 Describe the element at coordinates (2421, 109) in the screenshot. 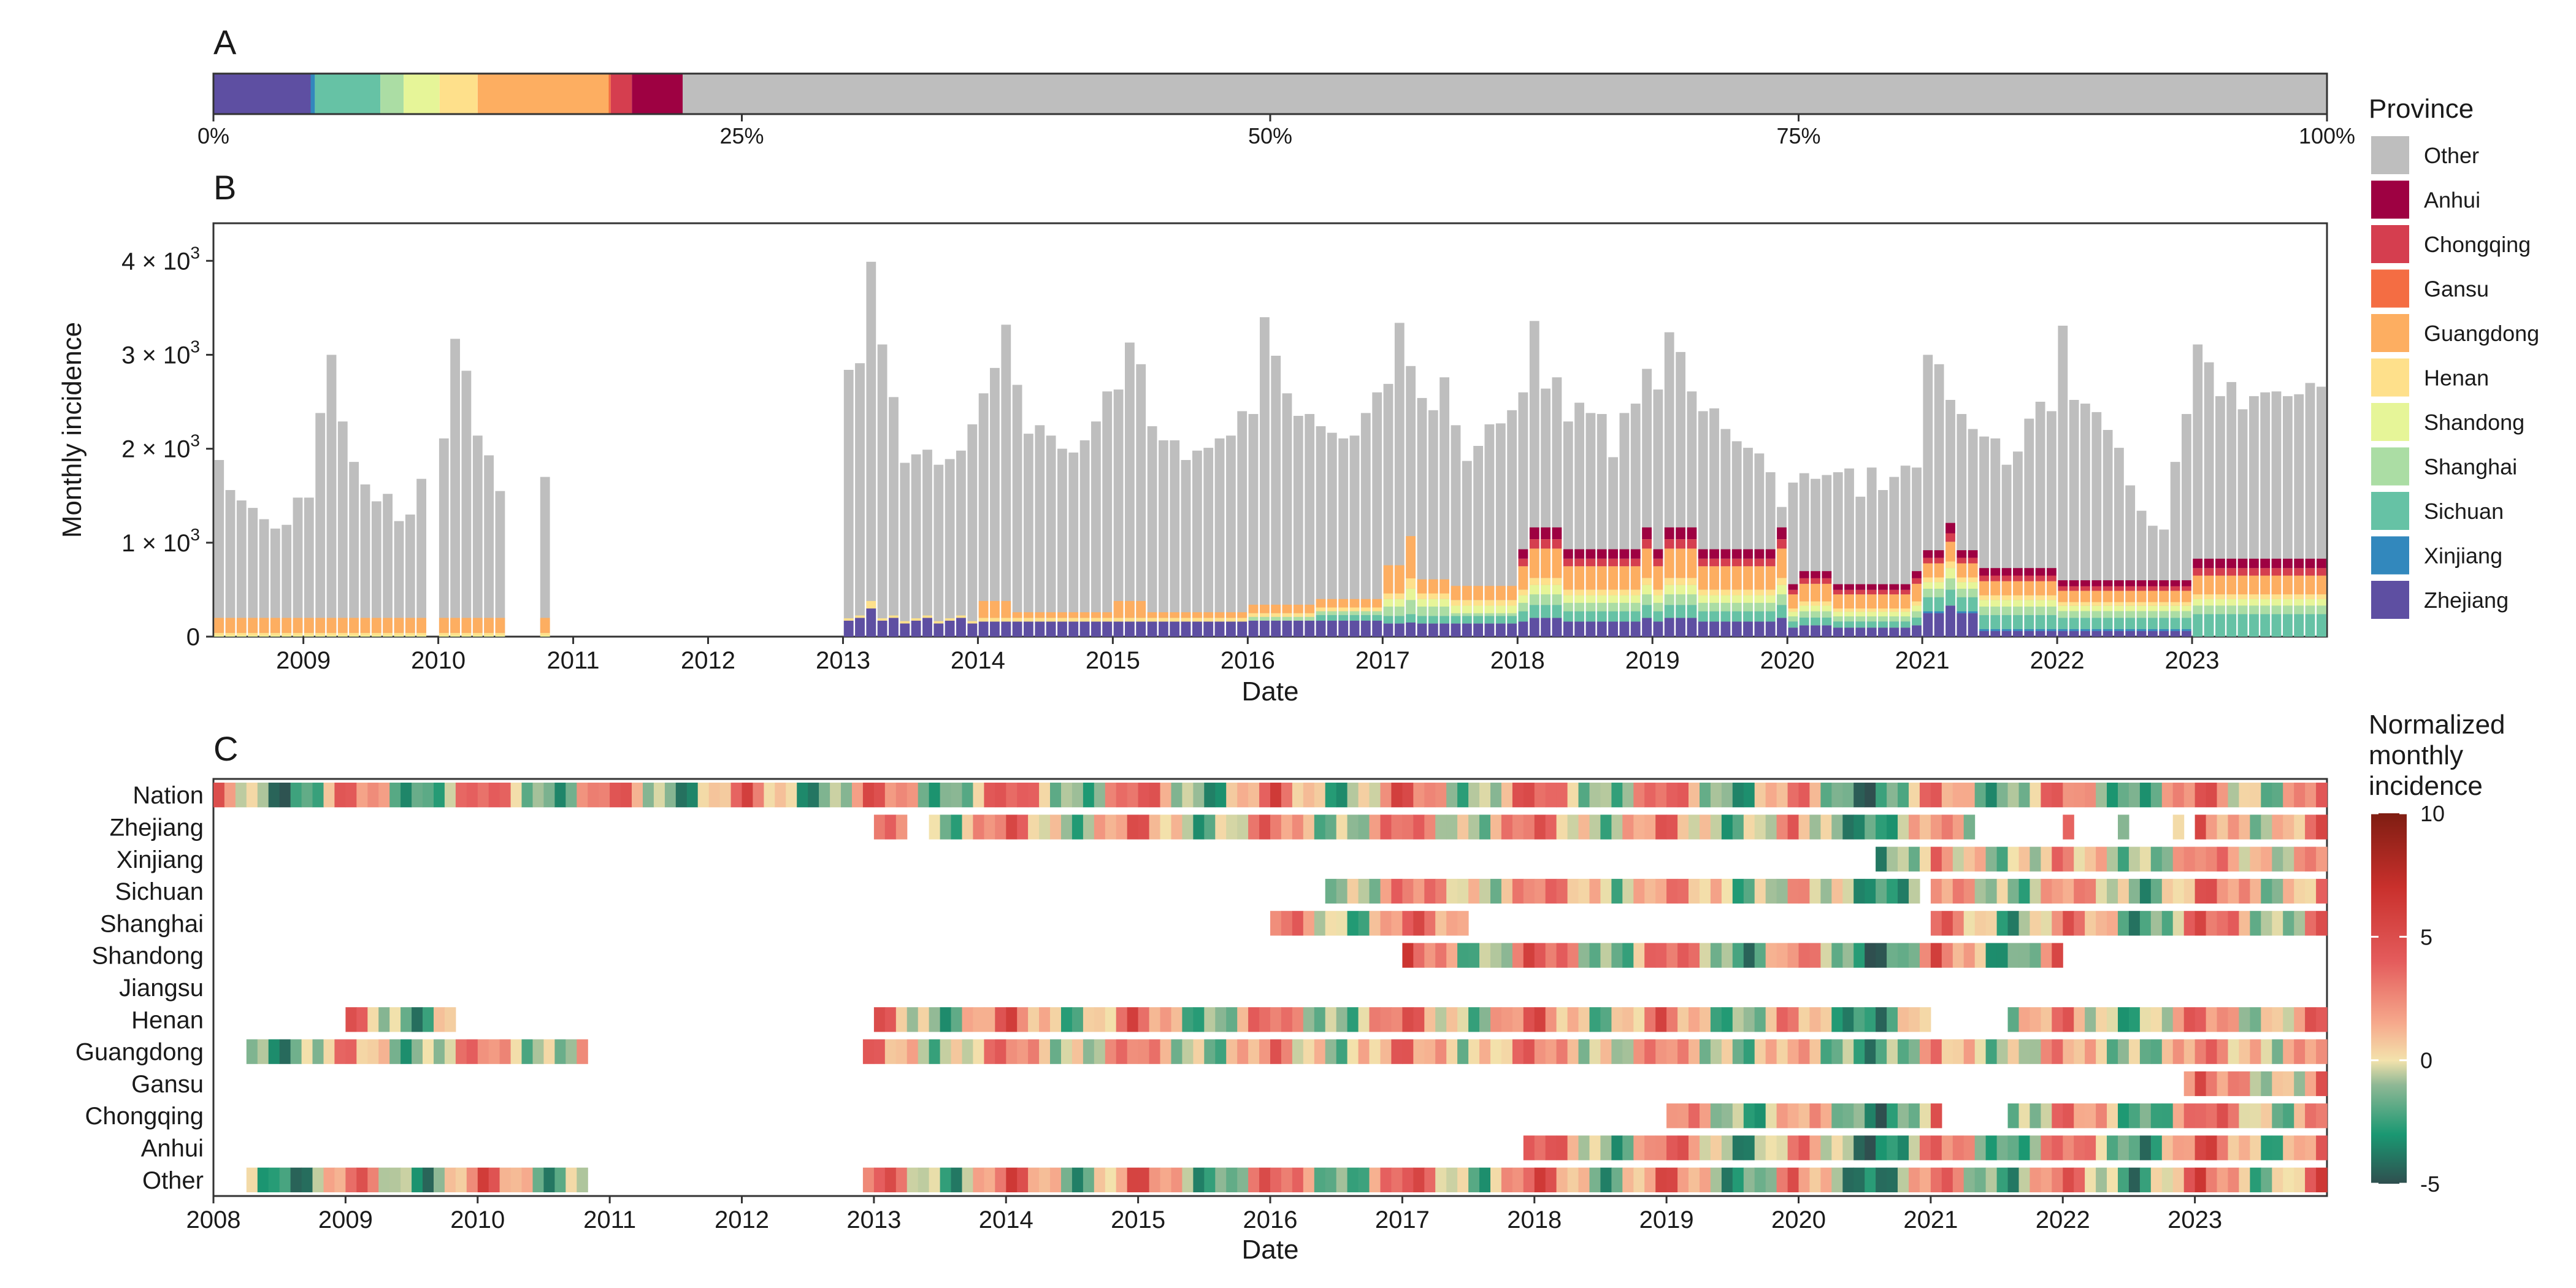

I see `province-legend-title: Province` at that location.